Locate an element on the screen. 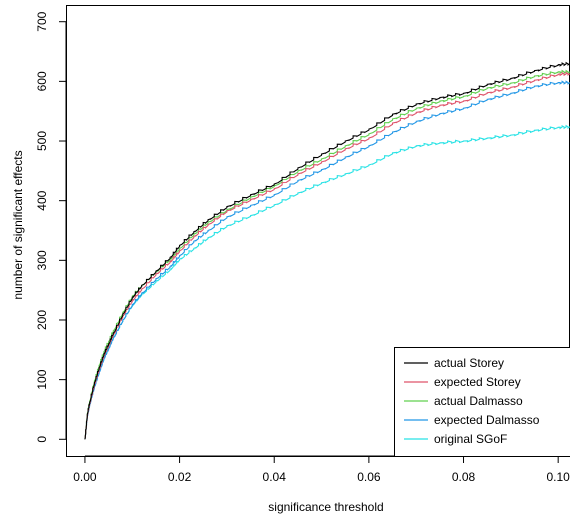 Image resolution: width=570 pixels, height=522 pixels. legend-label: expected Storey is located at coordinates (477, 382).